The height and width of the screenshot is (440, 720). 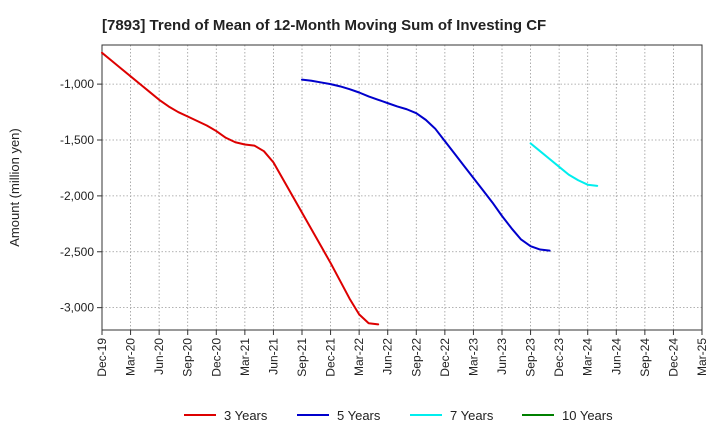 What do you see at coordinates (77, 252) in the screenshot?
I see `y-tick-label: -2,500` at bounding box center [77, 252].